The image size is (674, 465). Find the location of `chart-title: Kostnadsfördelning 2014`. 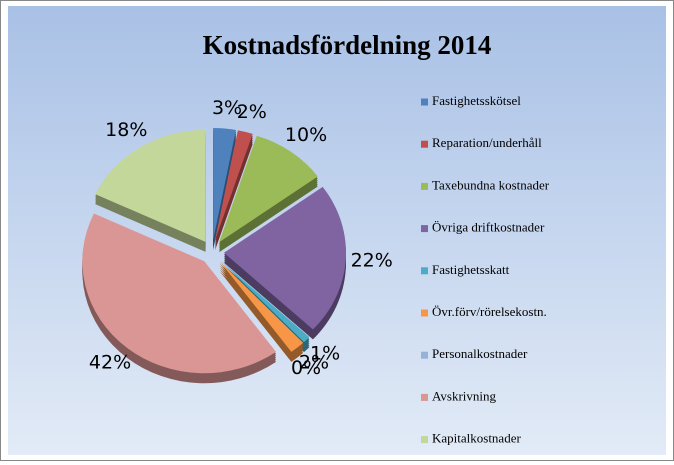

chart-title: Kostnadsfördelning 2014 is located at coordinates (347, 45).